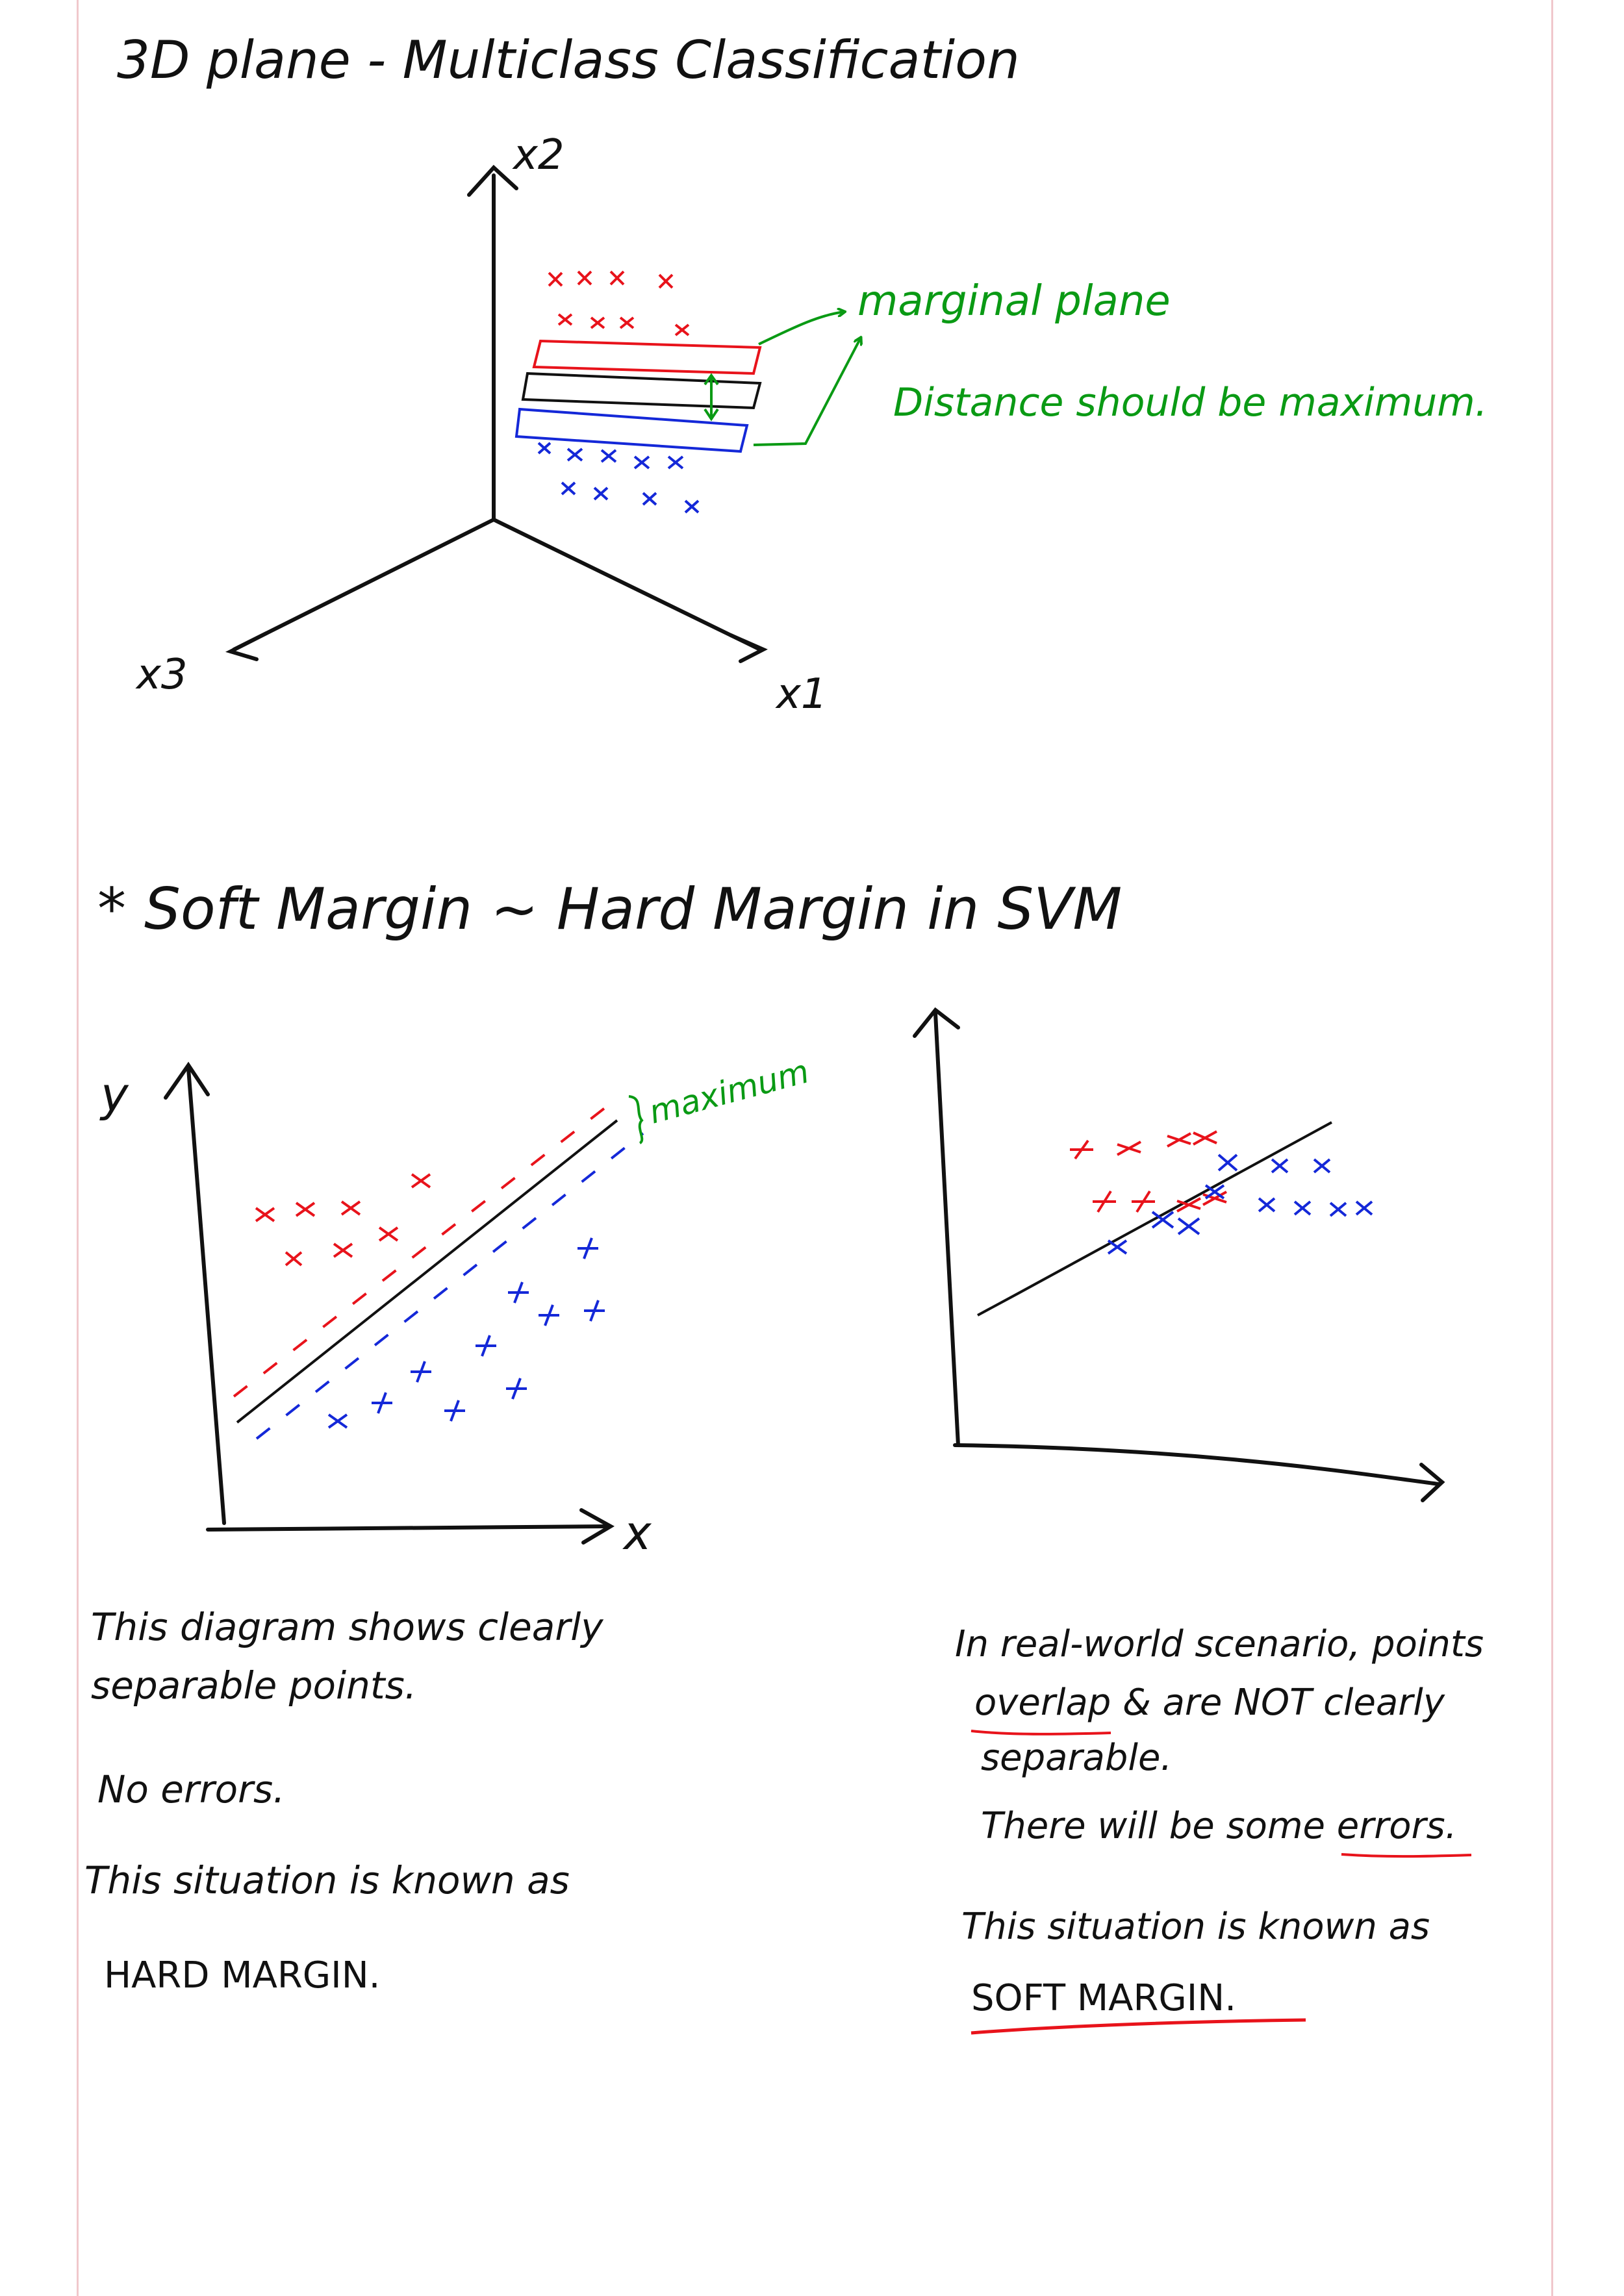 Image resolution: width=1624 pixels, height=2296 pixels. I want to click on soft-margin-axes, so click(1179, 1254).